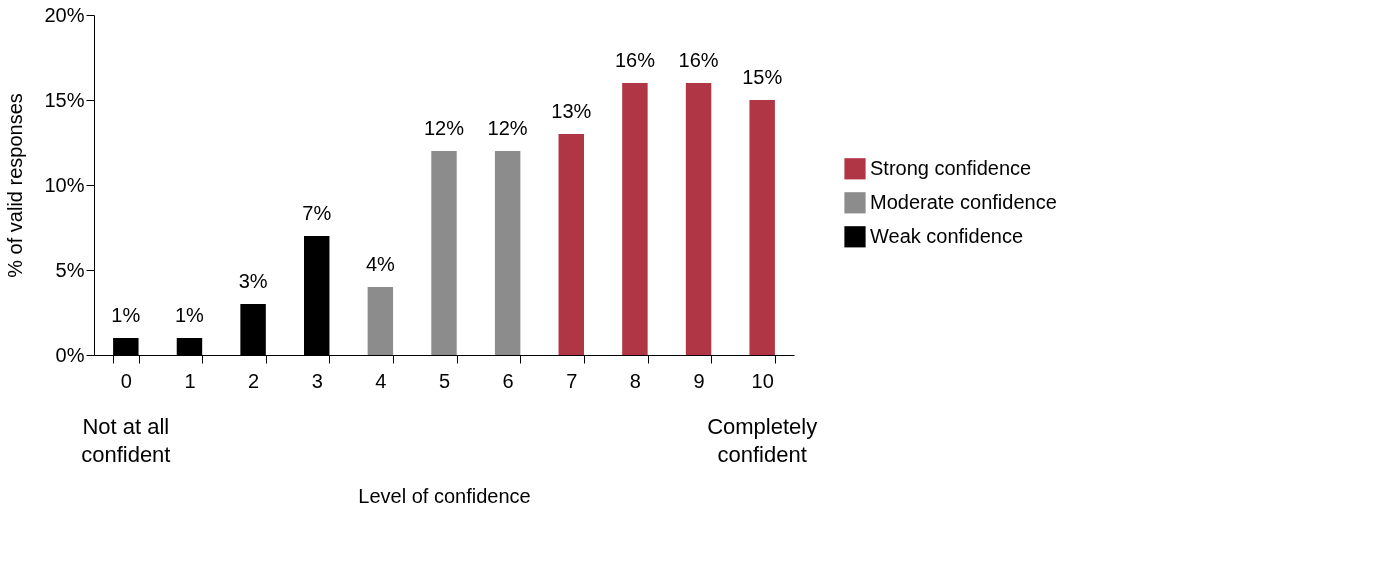  What do you see at coordinates (951, 167) in the screenshot?
I see `legend-label: Strong confidence` at bounding box center [951, 167].